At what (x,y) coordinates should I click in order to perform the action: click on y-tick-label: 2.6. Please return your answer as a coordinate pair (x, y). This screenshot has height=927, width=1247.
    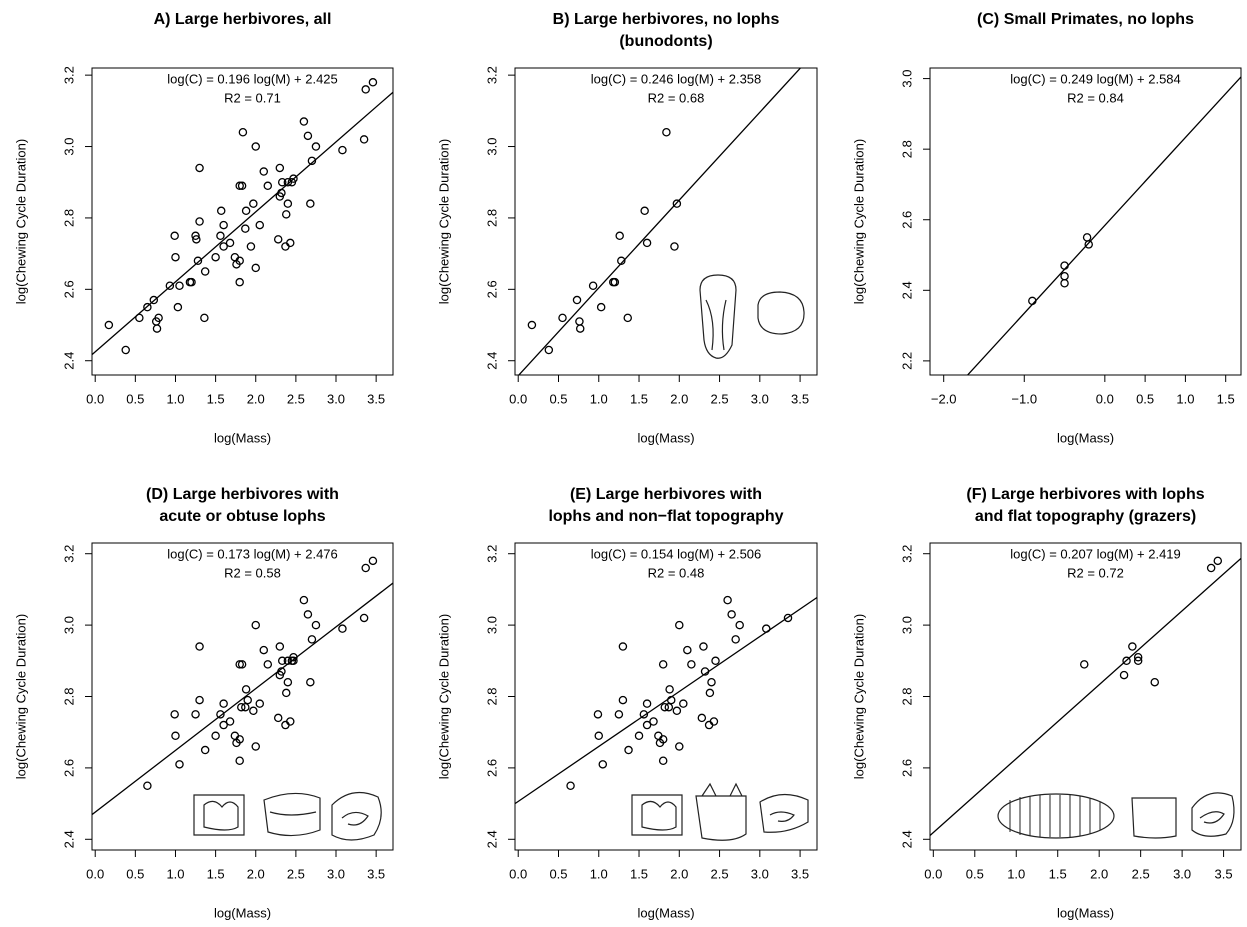
    Looking at the image, I should click on (491, 289).